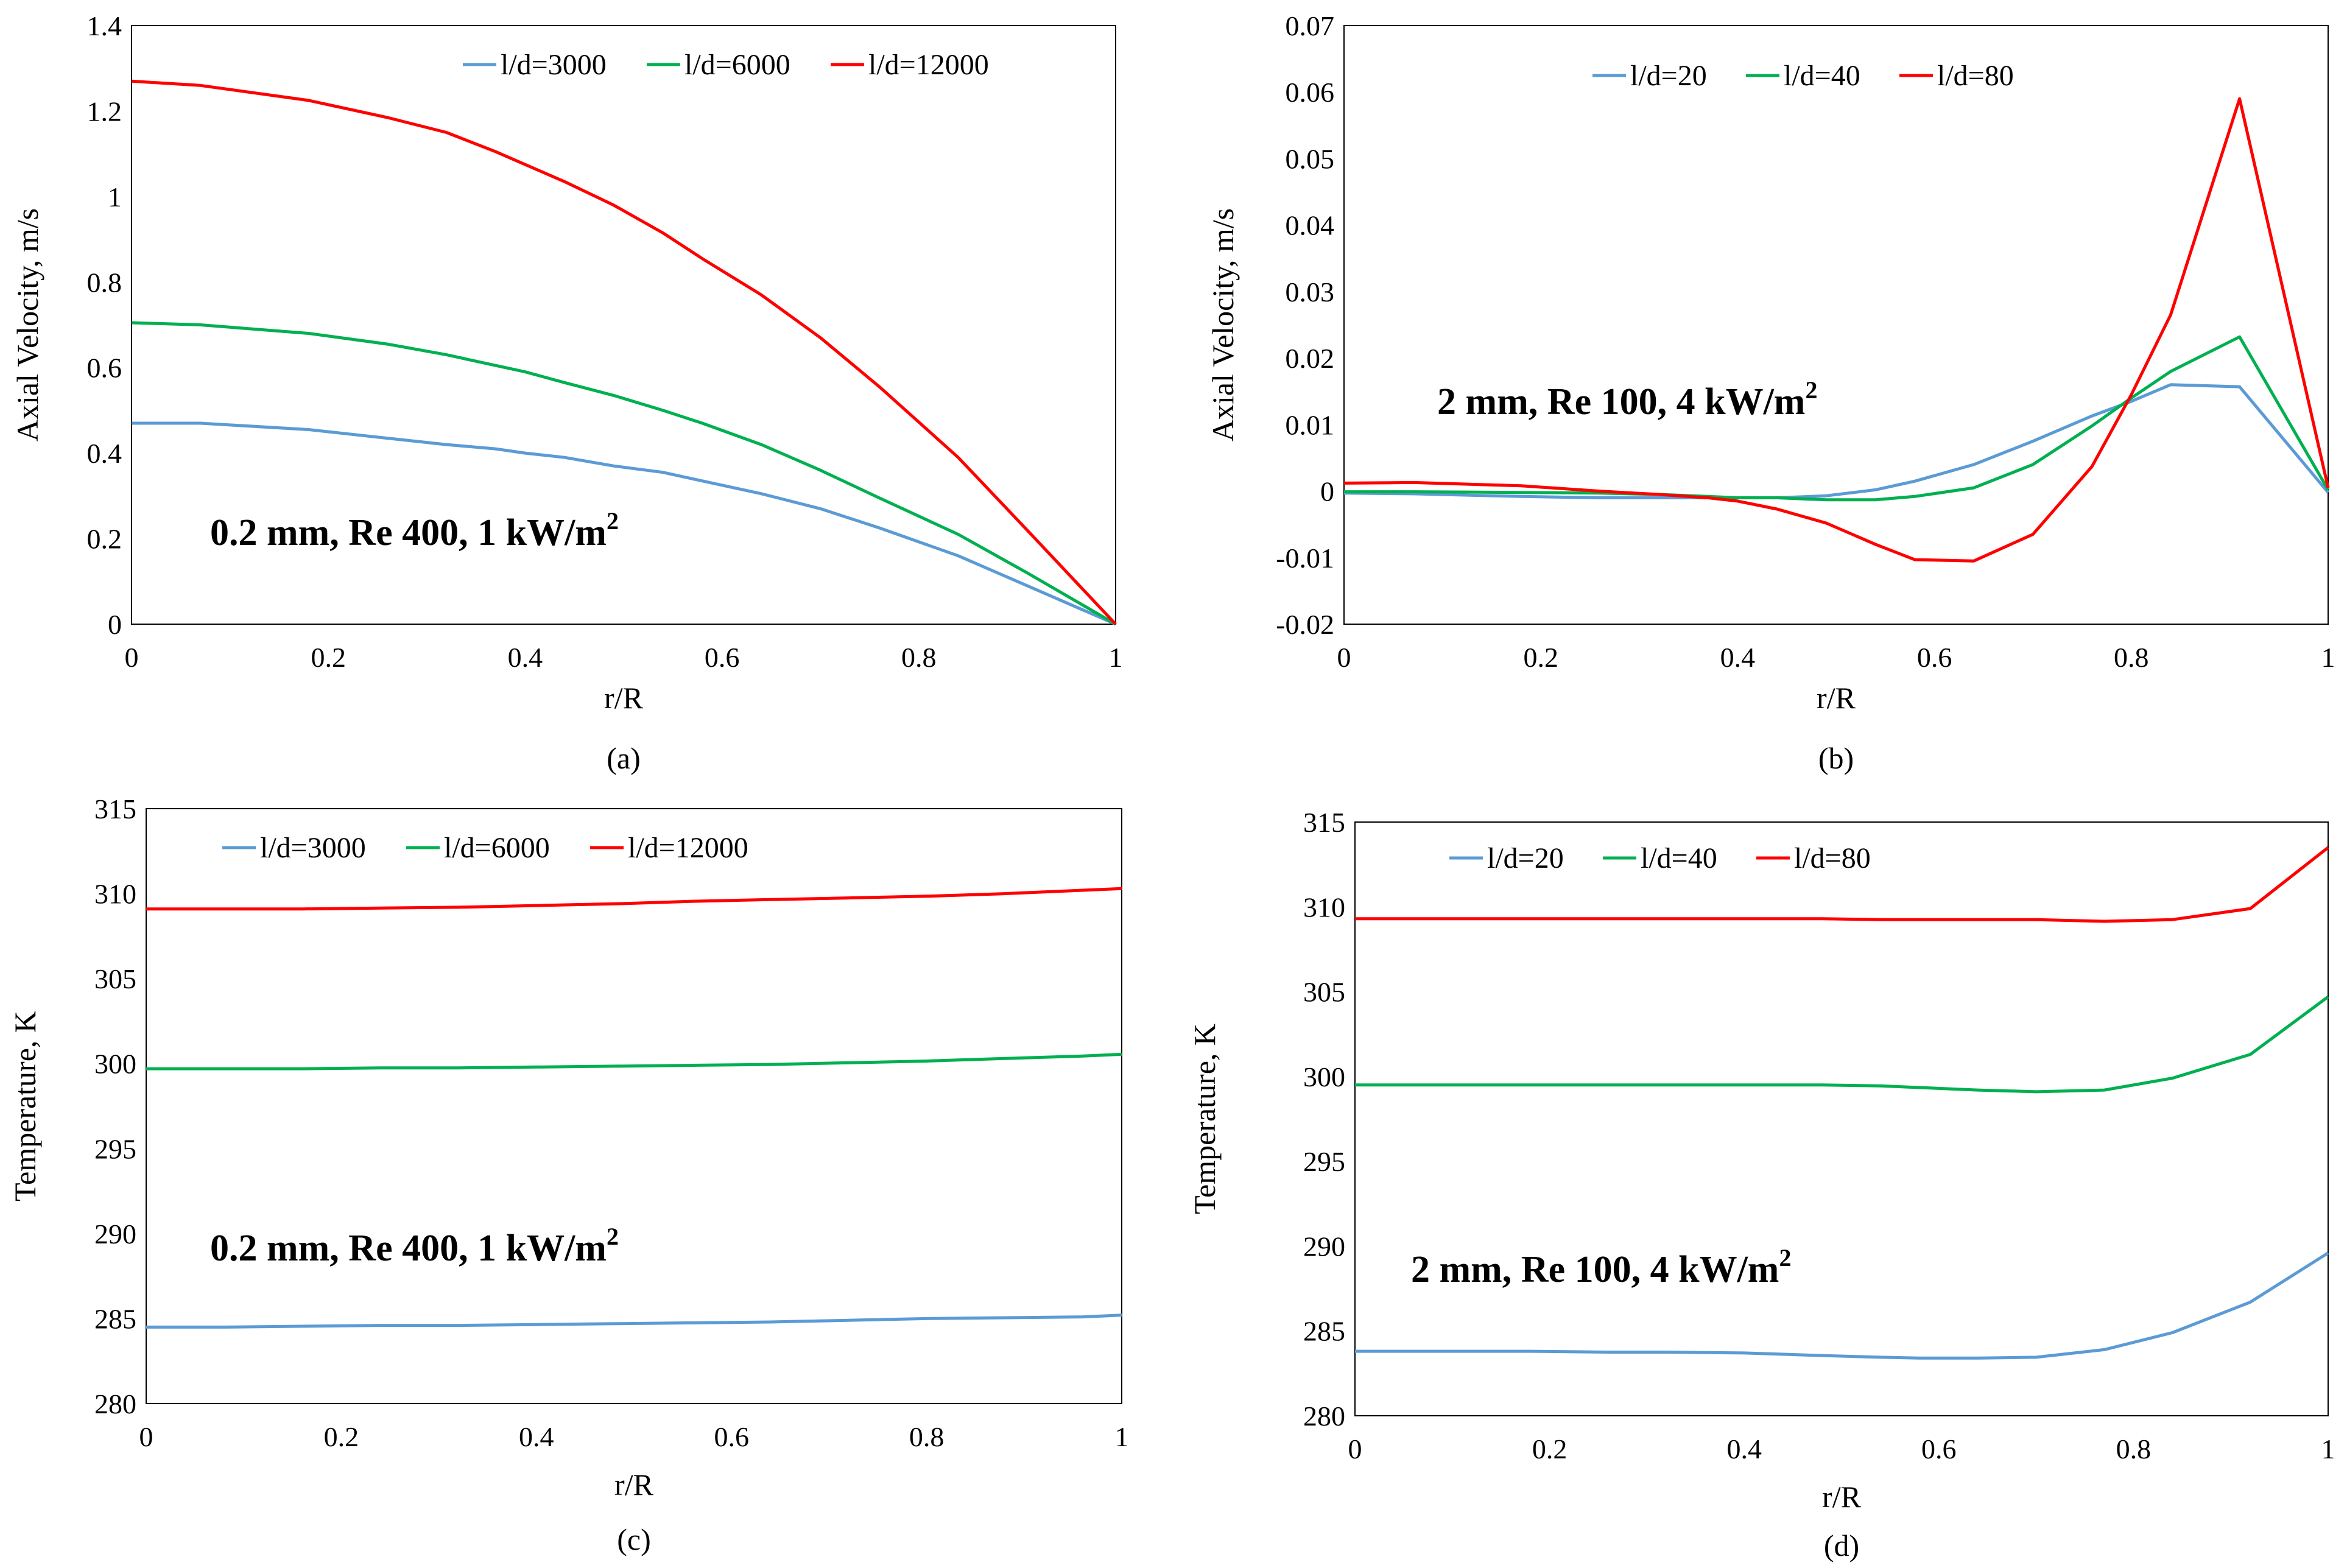 The width and height of the screenshot is (2347, 1568). I want to click on legend-label: l/d=80, so click(1832, 858).